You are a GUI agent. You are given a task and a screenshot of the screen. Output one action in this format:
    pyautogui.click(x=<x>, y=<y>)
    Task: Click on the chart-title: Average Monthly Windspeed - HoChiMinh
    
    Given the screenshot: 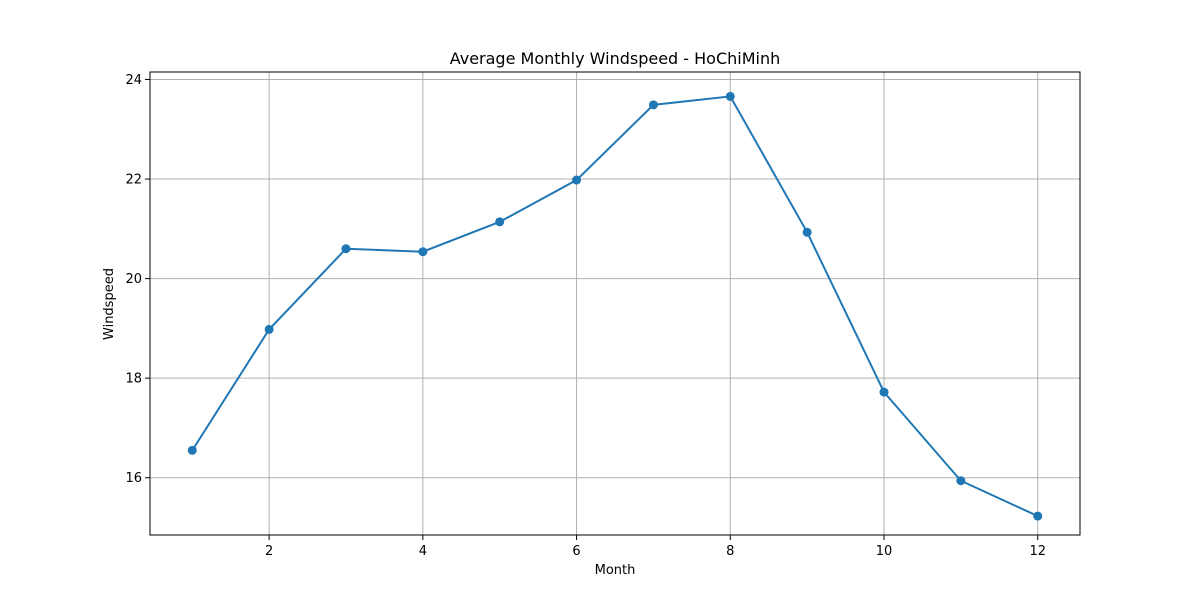 What is the action you would take?
    pyautogui.click(x=615, y=58)
    